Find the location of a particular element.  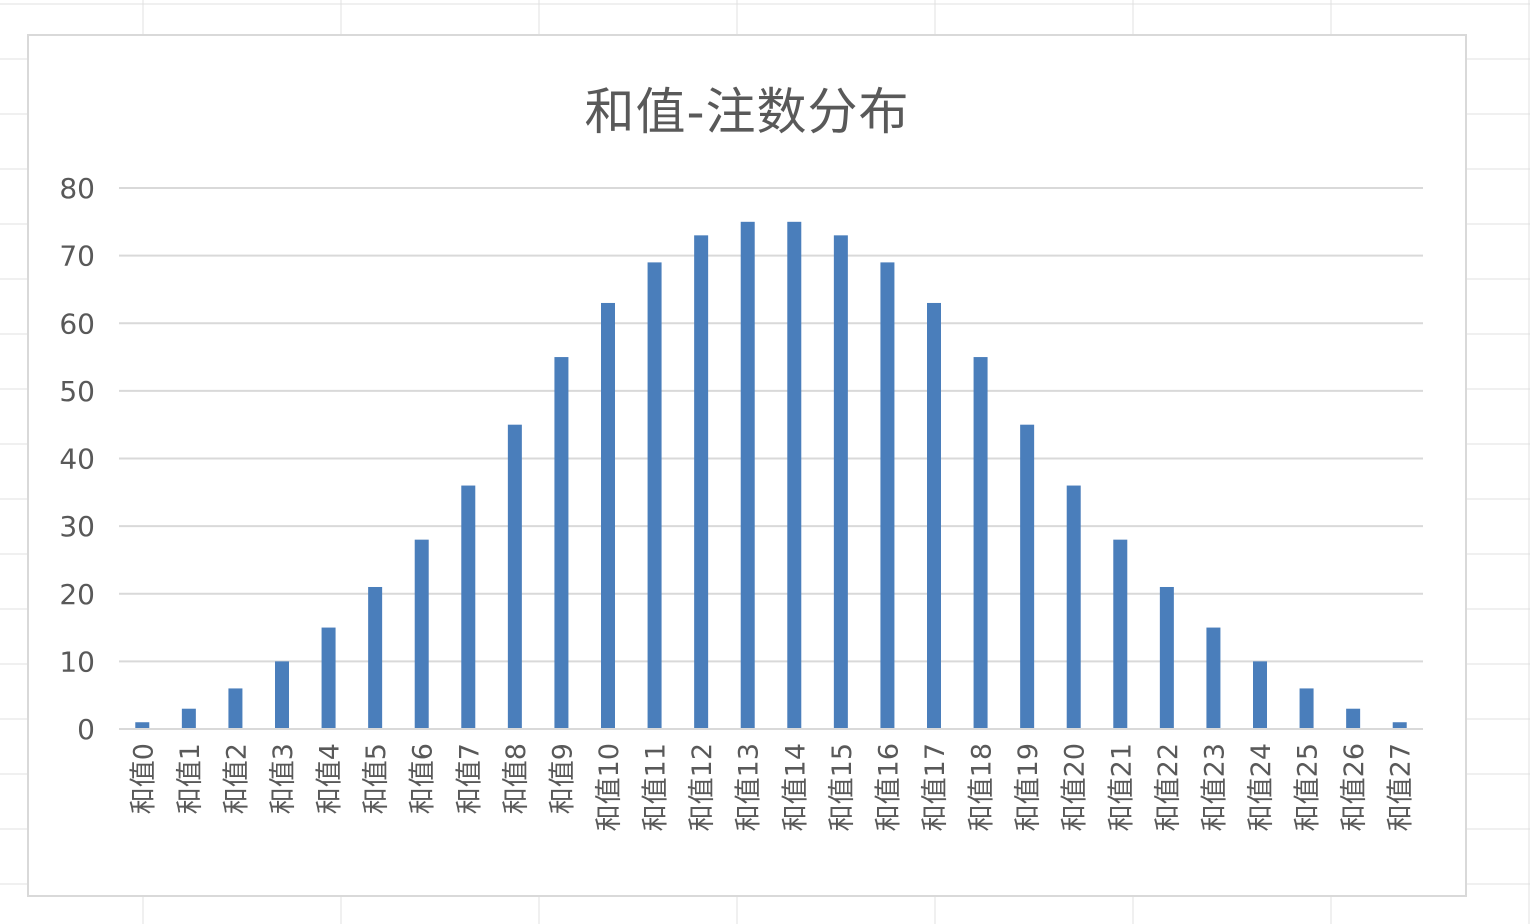

x-tick-label: 和值24 is located at coordinates (1261, 787).